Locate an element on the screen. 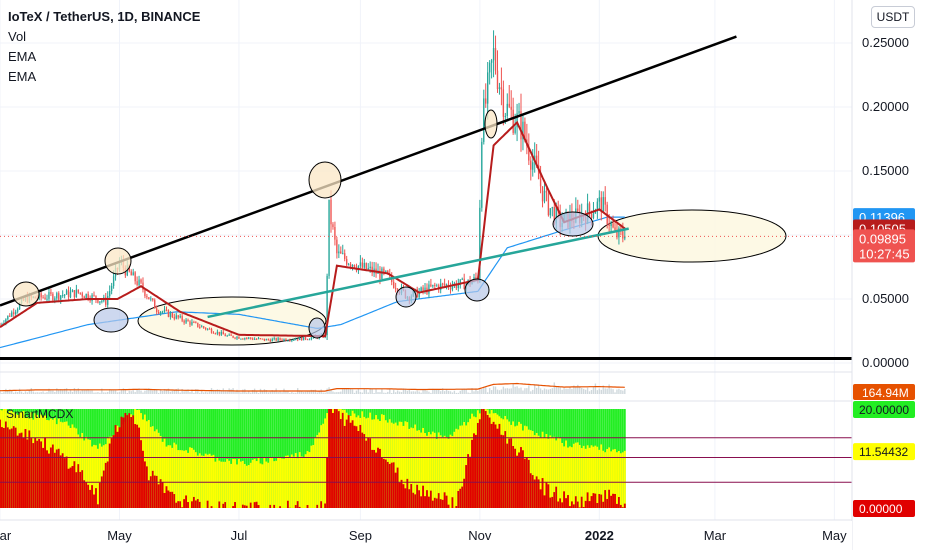 This screenshot has height=550, width=932. mcdx-badge: 20.00000 is located at coordinates (884, 409).